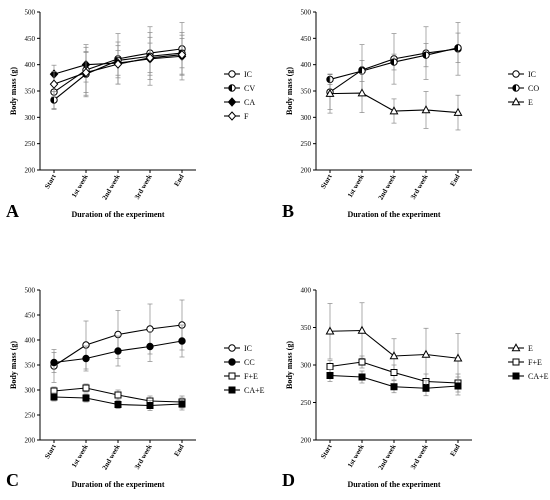  I want to click on series-co, so click(394, 59).